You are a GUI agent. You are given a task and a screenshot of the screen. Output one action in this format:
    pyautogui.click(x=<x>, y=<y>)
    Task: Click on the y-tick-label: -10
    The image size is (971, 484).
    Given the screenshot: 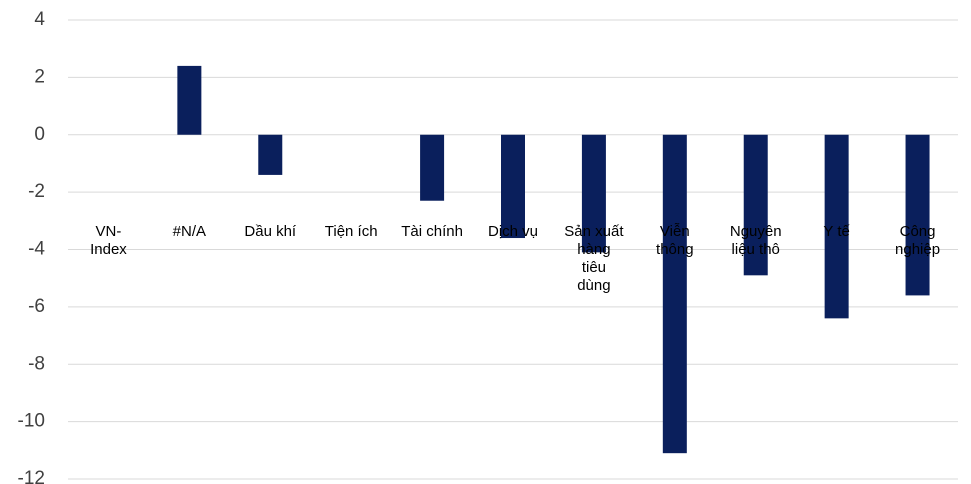 What is the action you would take?
    pyautogui.click(x=31, y=421)
    